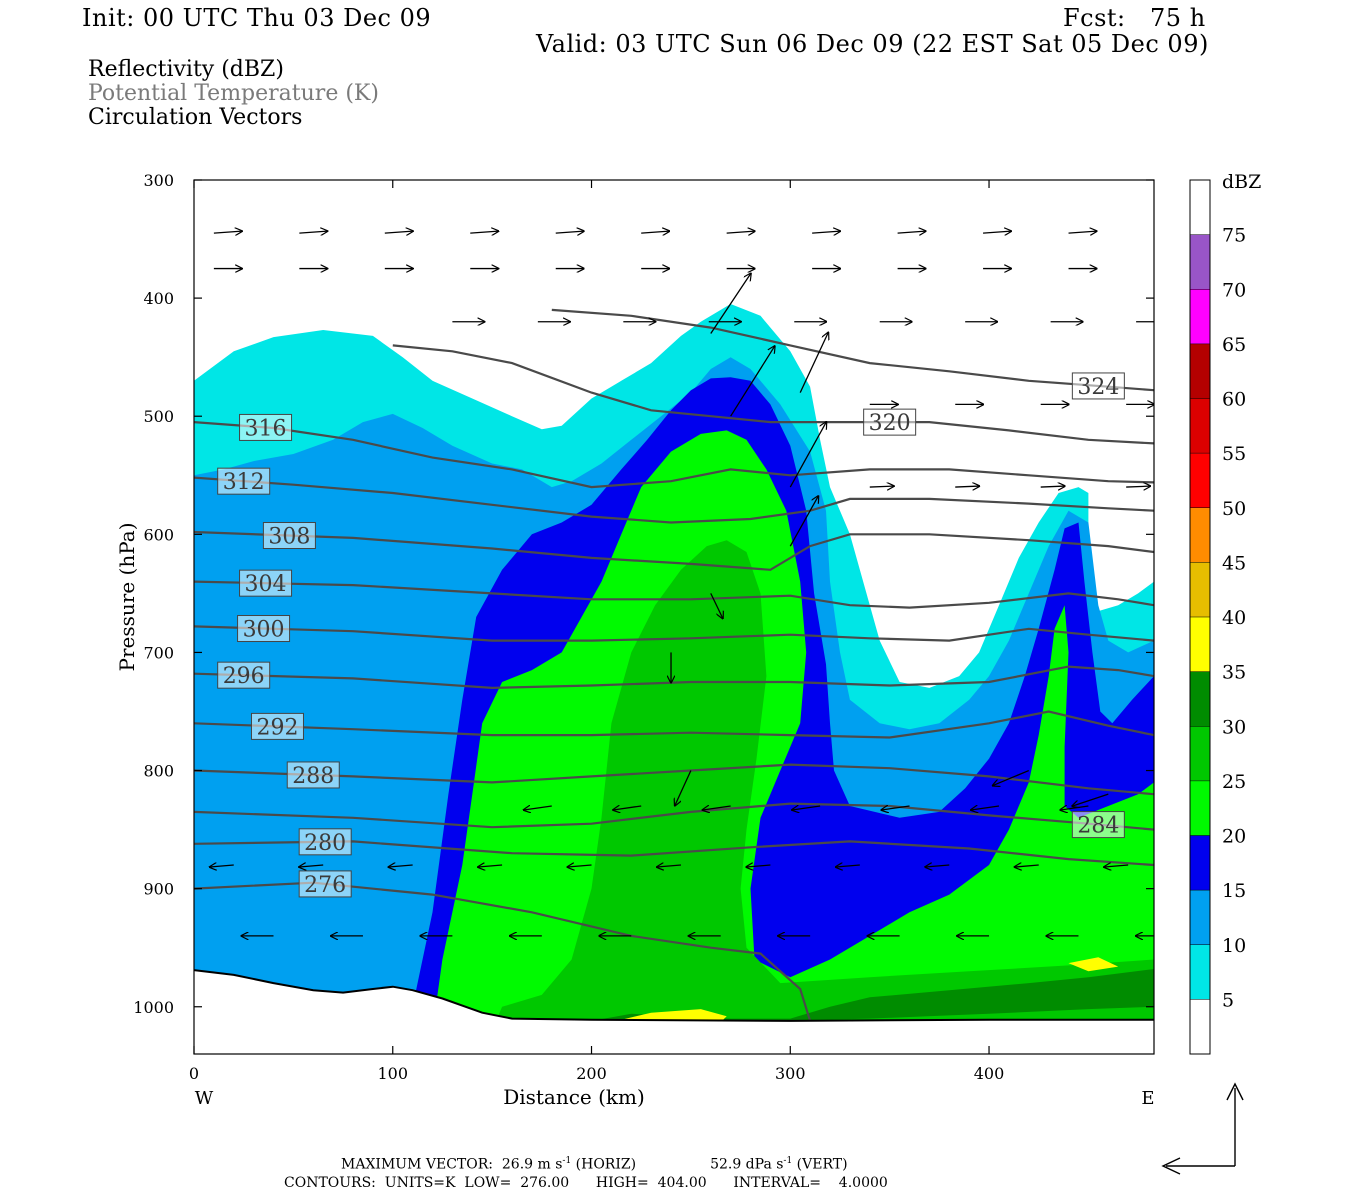 This screenshot has height=1200, width=1350. What do you see at coordinates (392, 1073) in the screenshot?
I see `x-tick-label-100: 100` at bounding box center [392, 1073].